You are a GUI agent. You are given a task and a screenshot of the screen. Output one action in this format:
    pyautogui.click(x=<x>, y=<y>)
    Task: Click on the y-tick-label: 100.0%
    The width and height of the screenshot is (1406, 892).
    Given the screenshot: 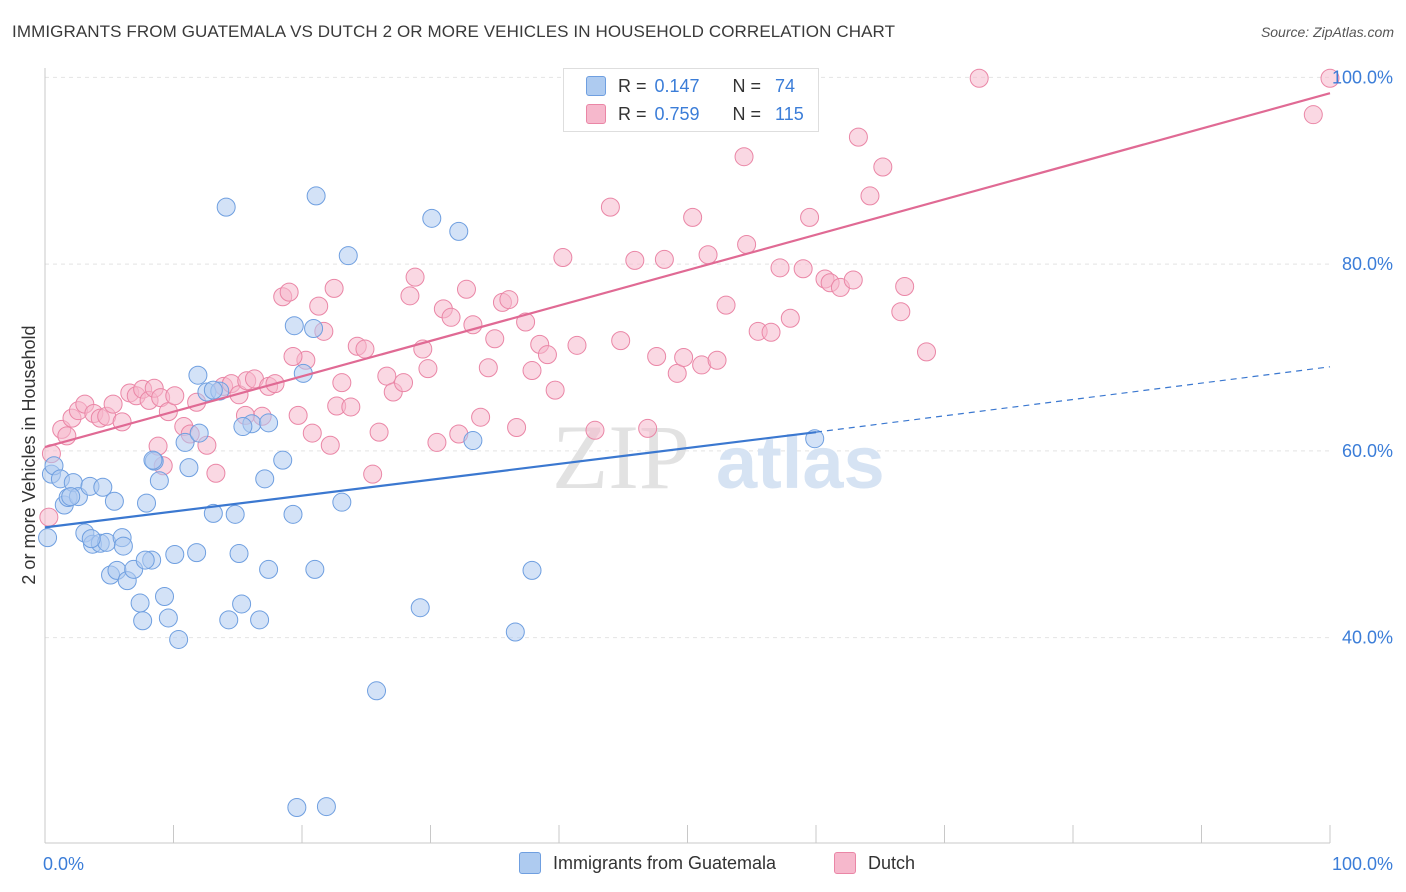 What is the action you would take?
    pyautogui.click(x=1362, y=77)
    